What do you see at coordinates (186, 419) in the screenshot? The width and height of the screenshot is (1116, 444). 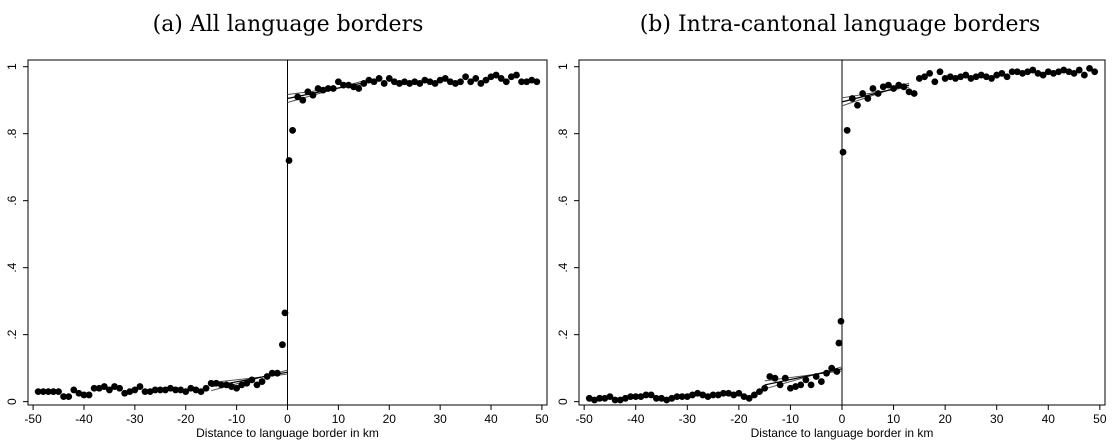 I see `panel-a-x-tick-label: -20` at bounding box center [186, 419].